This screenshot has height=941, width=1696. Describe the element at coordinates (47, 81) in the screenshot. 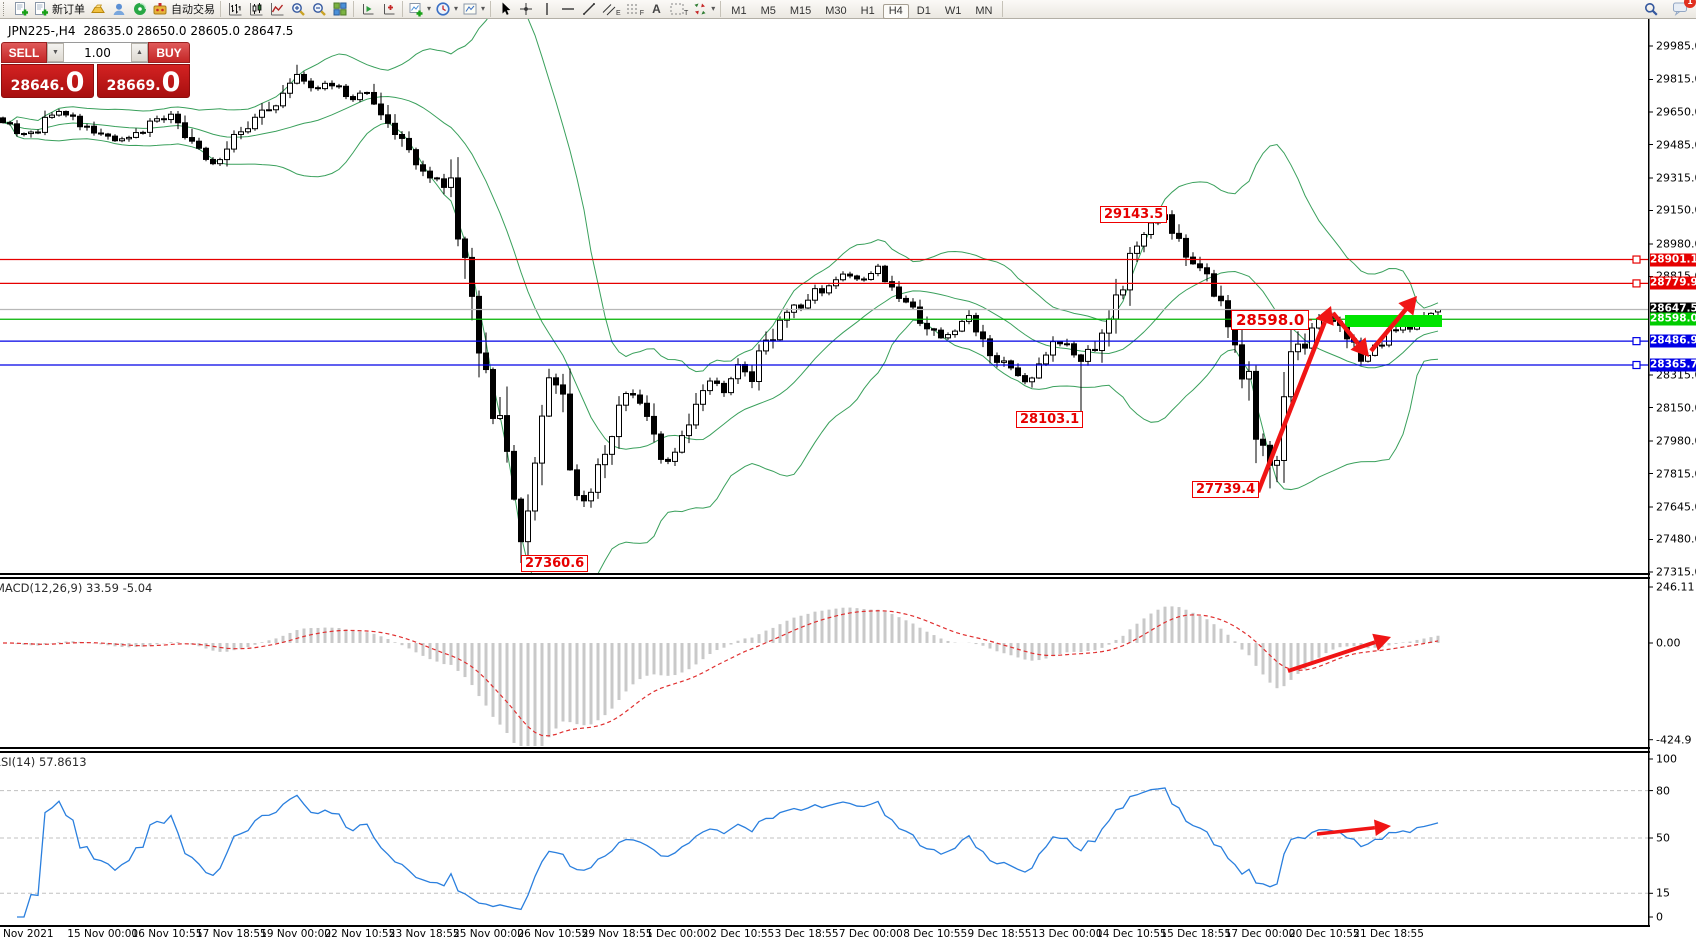

I see `bid-price: 28646. 0` at that location.